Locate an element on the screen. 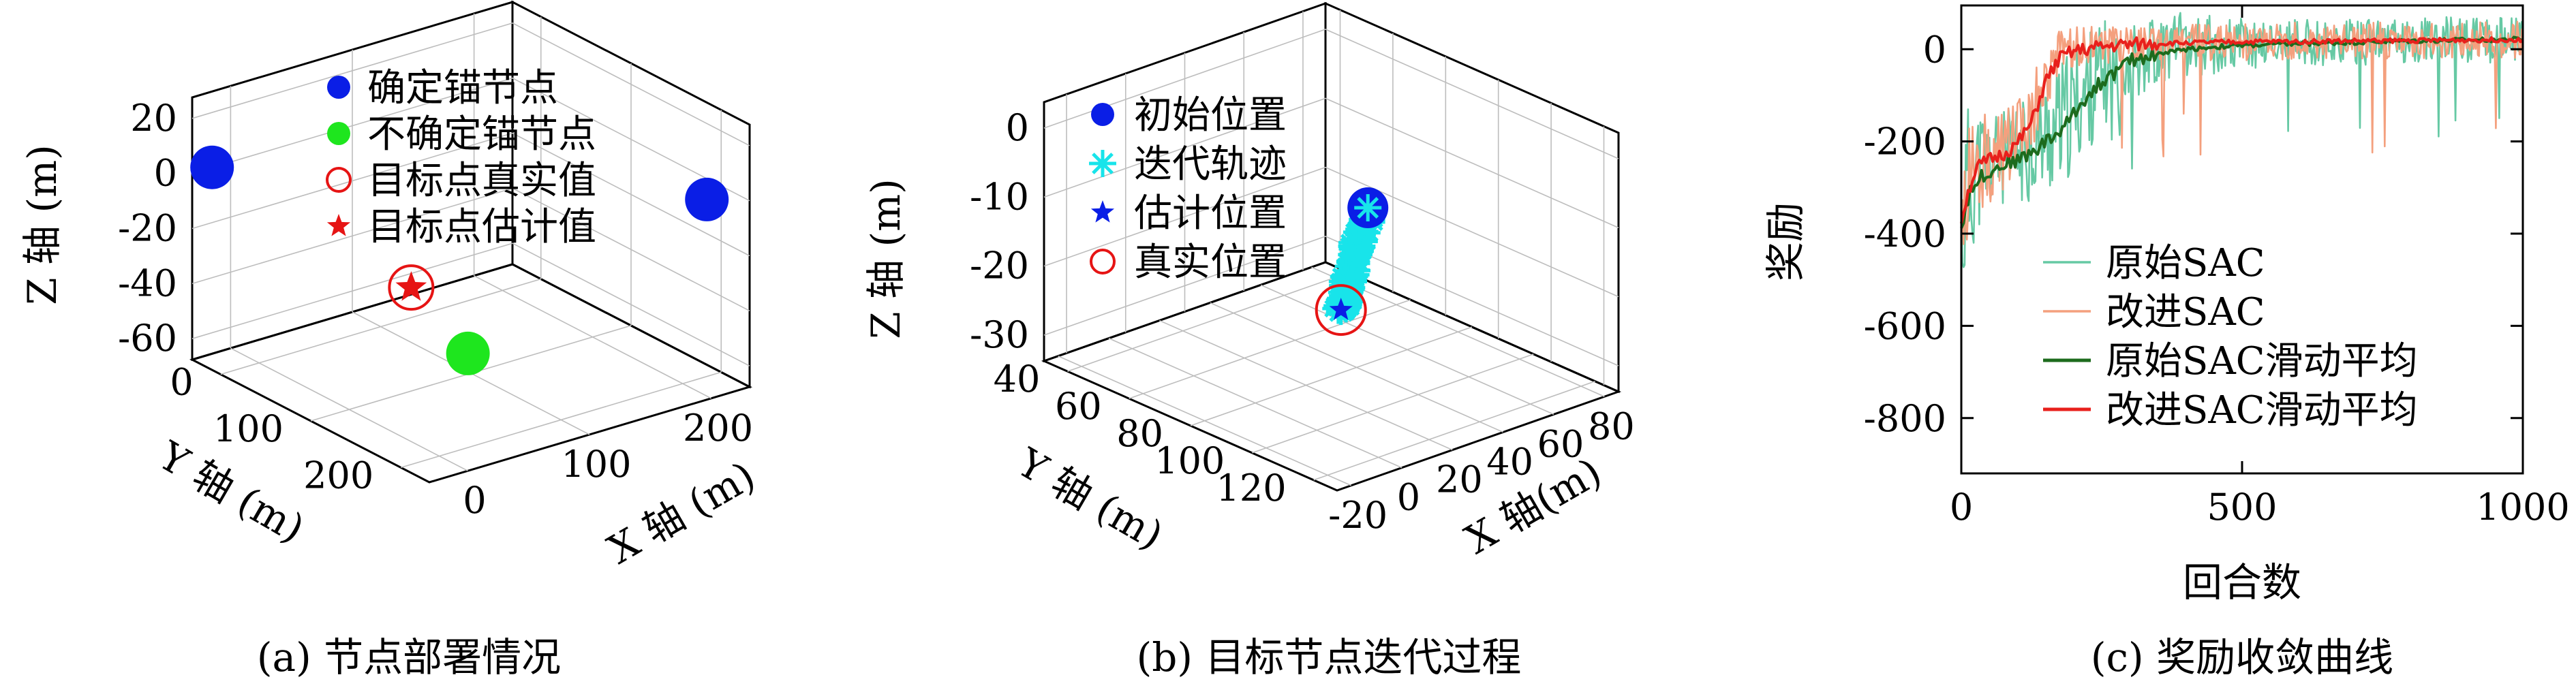  caption-c: (c) 奖励收敛曲线 is located at coordinates (2242, 657).